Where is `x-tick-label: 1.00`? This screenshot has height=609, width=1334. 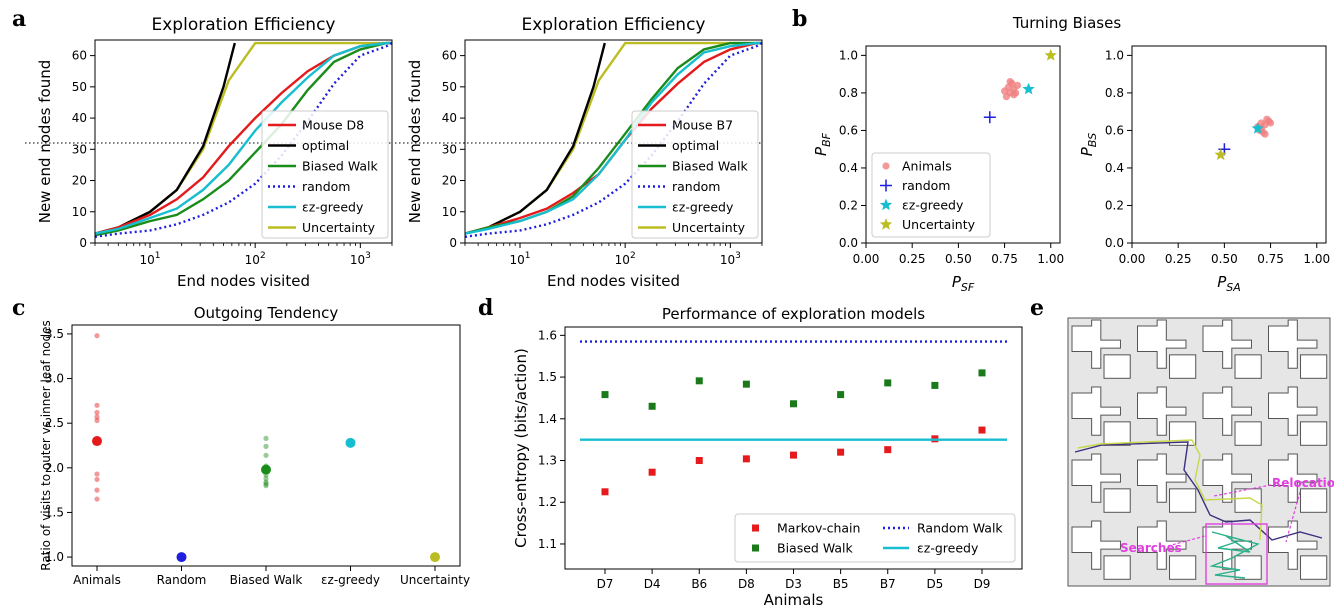 x-tick-label: 1.00 is located at coordinates (1316, 259).